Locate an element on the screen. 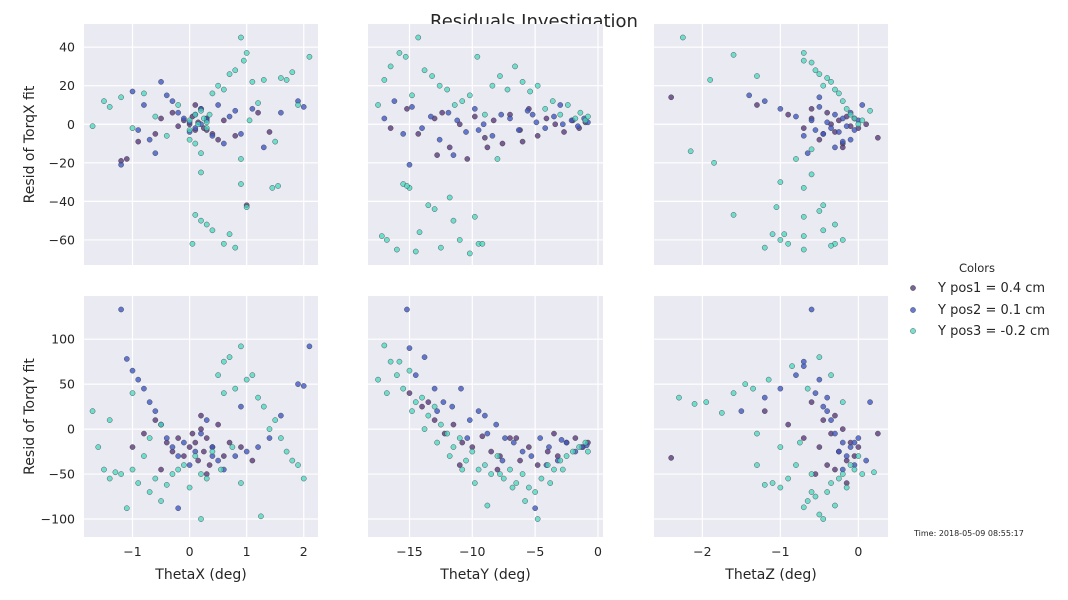 Image resolution: width=1068 pixels, height=600 pixels. series-pos3 is located at coordinates (483, 145).